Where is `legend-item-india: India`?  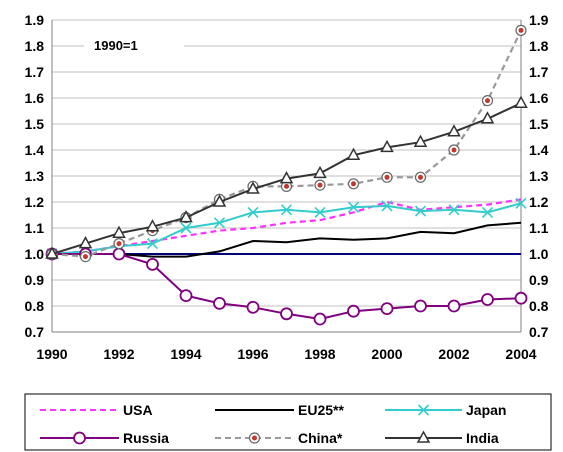
legend-item-india: India is located at coordinates (442, 438).